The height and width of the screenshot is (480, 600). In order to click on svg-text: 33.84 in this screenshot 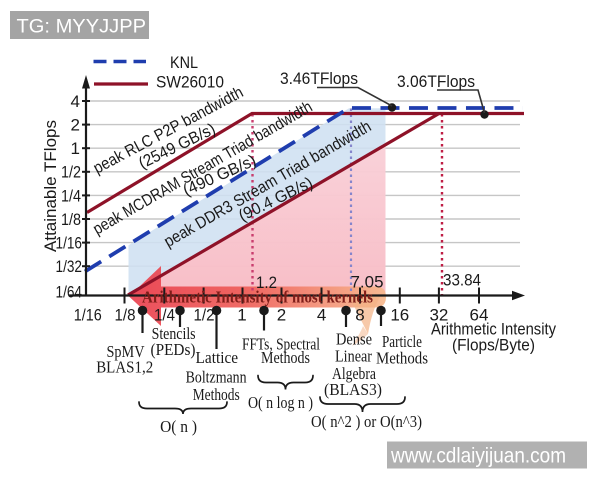, I will do `click(462, 280)`.